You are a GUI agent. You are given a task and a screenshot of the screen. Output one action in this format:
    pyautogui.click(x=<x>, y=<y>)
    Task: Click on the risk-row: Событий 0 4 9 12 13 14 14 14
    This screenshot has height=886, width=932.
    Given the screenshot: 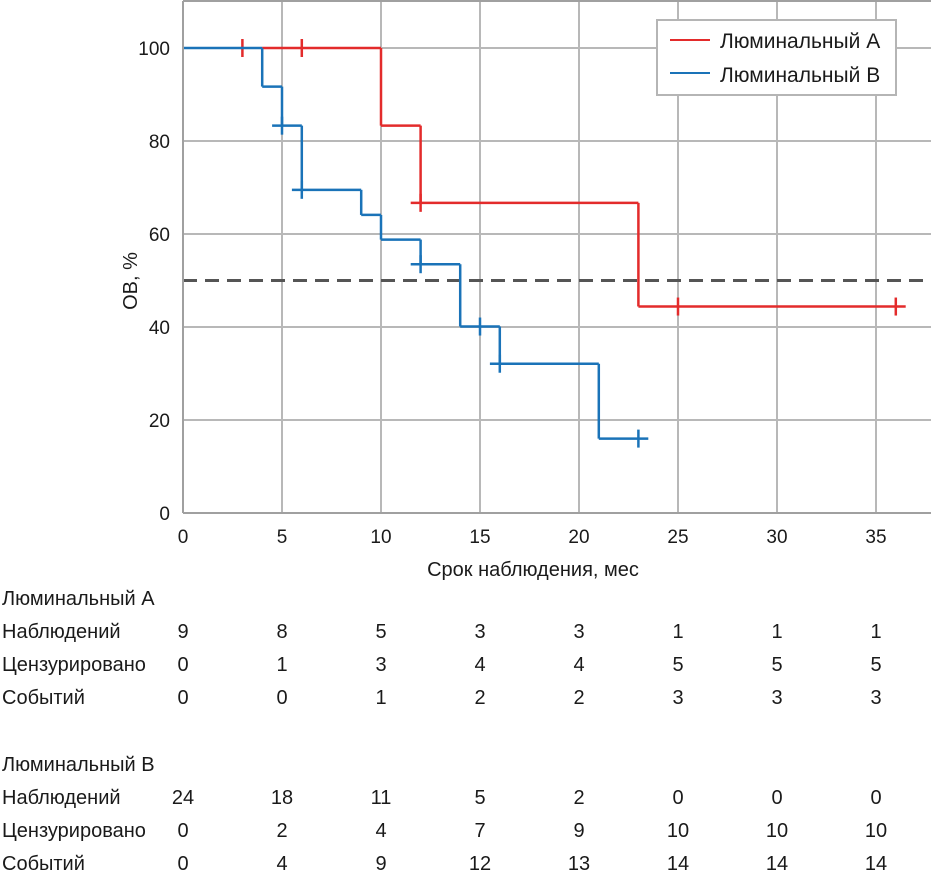 What is the action you would take?
    pyautogui.click(x=466, y=869)
    